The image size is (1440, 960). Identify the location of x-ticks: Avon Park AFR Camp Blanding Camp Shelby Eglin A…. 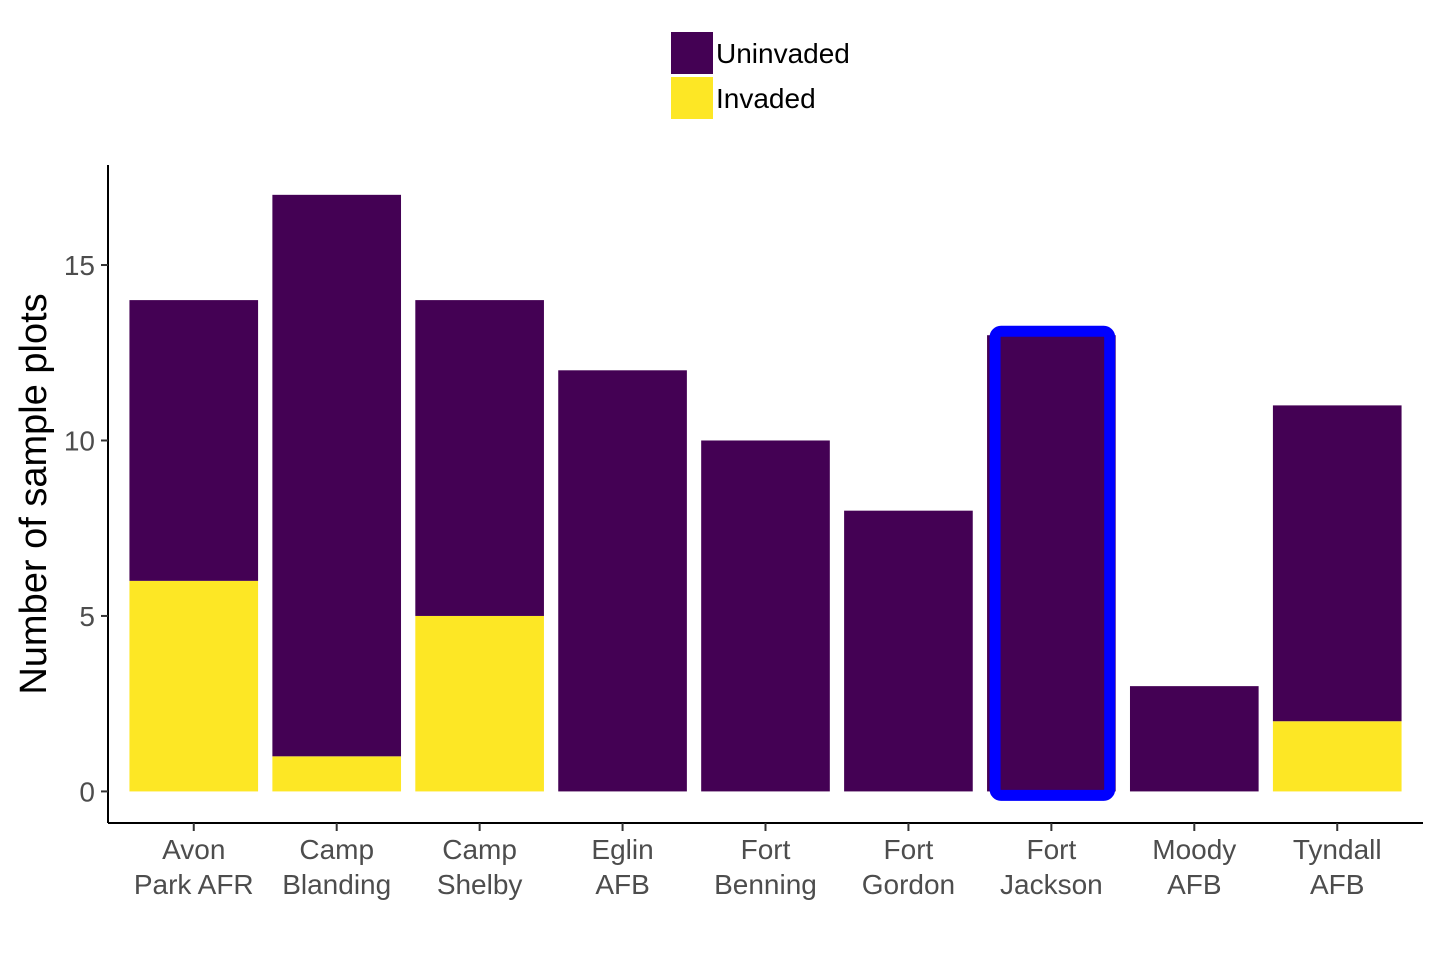
(758, 861).